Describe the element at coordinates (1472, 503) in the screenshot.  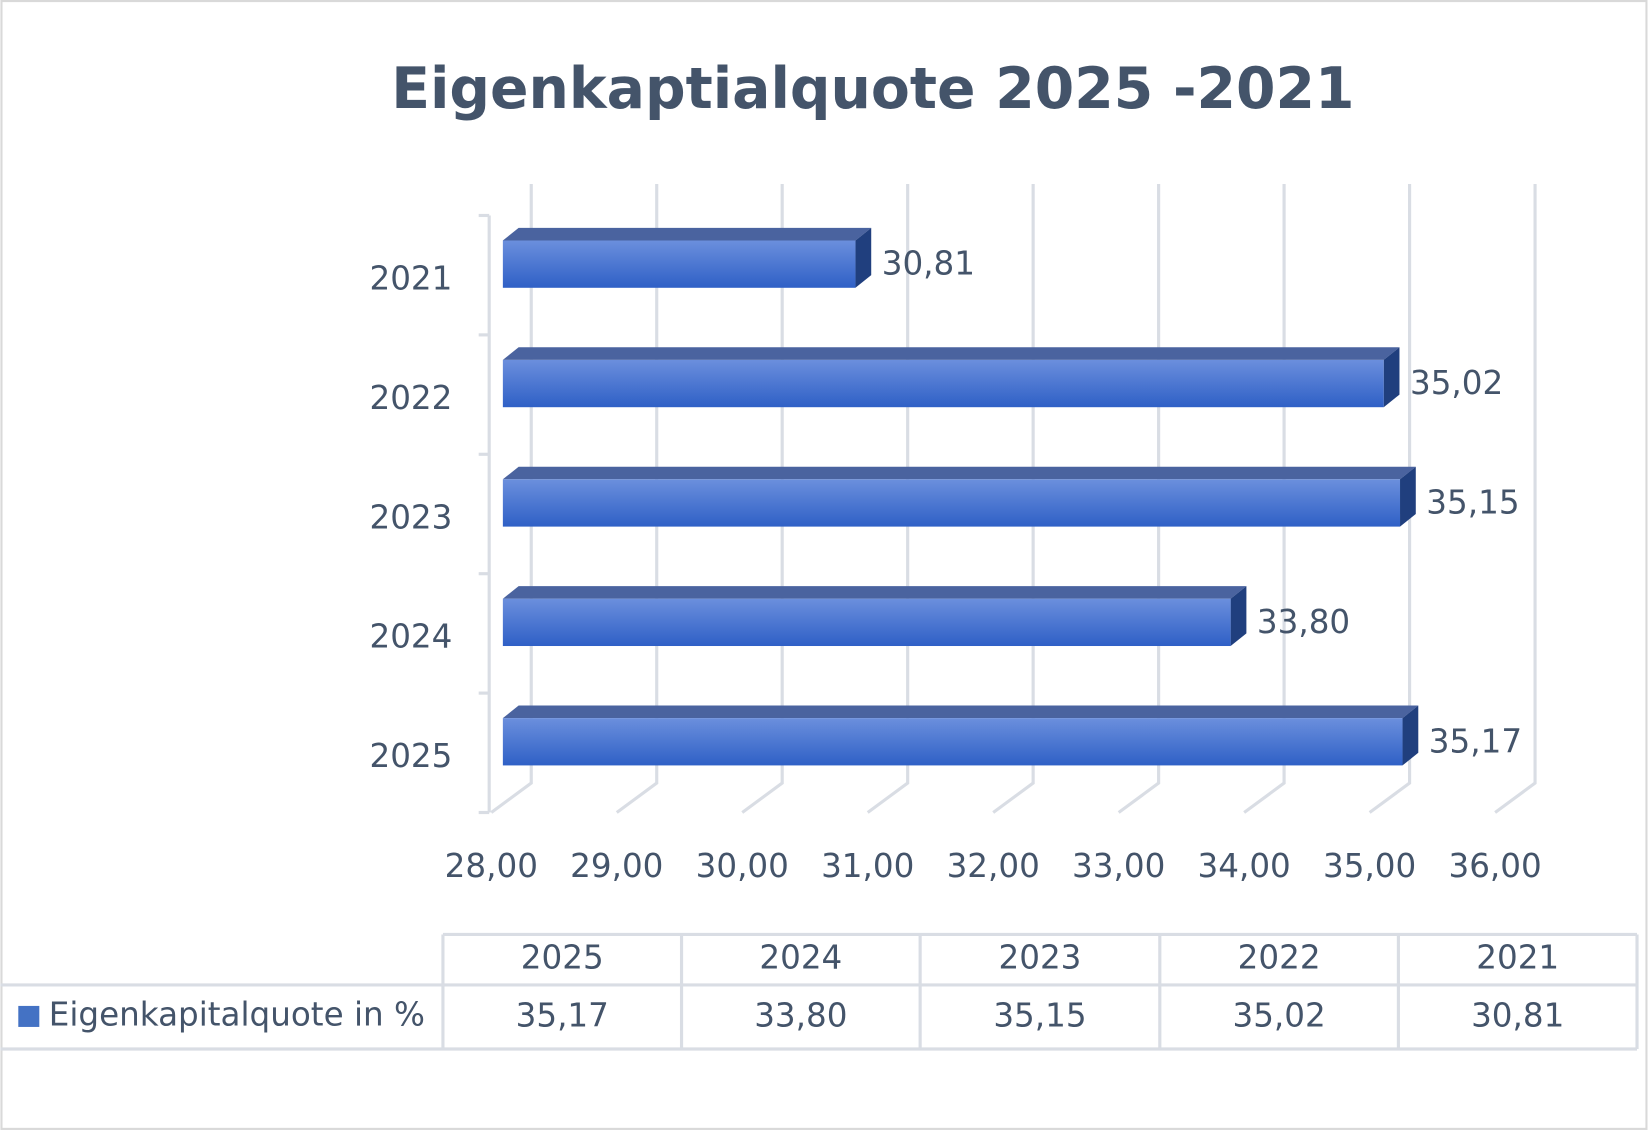
I see `data-label: 35,15` at that location.